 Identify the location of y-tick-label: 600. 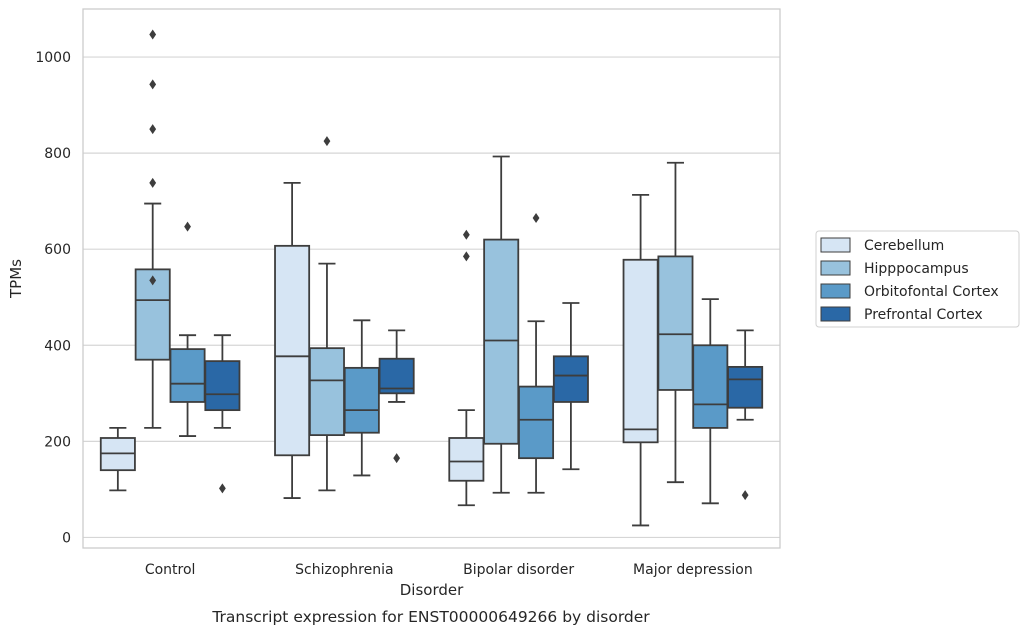
(57, 250).